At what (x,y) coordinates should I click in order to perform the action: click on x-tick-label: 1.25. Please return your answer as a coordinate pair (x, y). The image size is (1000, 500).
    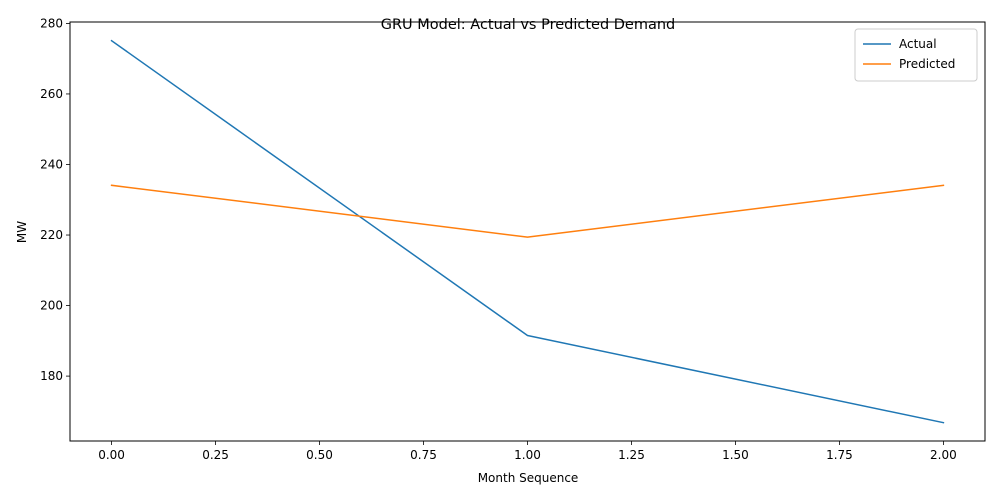
    Looking at the image, I should click on (631, 455).